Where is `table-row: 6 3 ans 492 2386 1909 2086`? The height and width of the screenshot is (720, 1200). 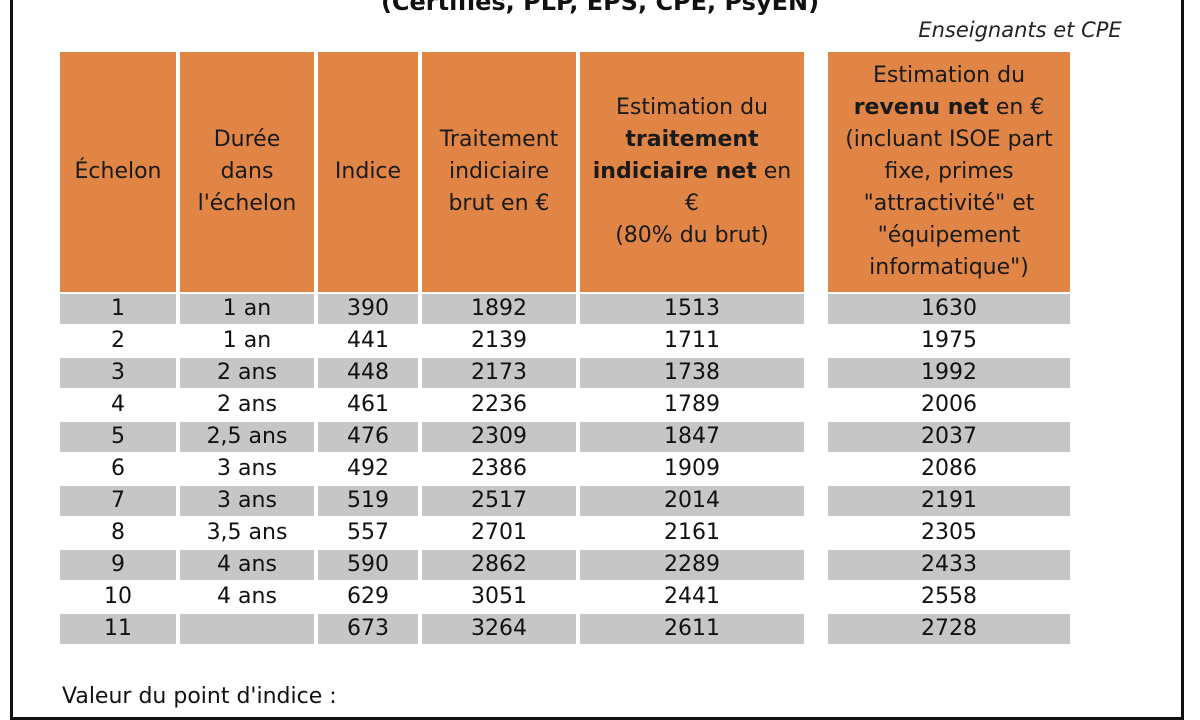
table-row: 6 3 ans 492 2386 1909 2086 is located at coordinates (565, 469).